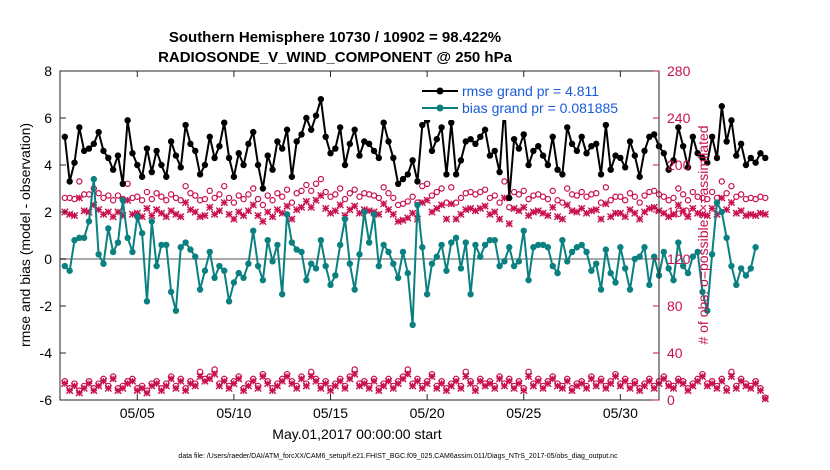 The width and height of the screenshot is (830, 470). I want to click on y-tick-label-left: -2, so click(46, 306).